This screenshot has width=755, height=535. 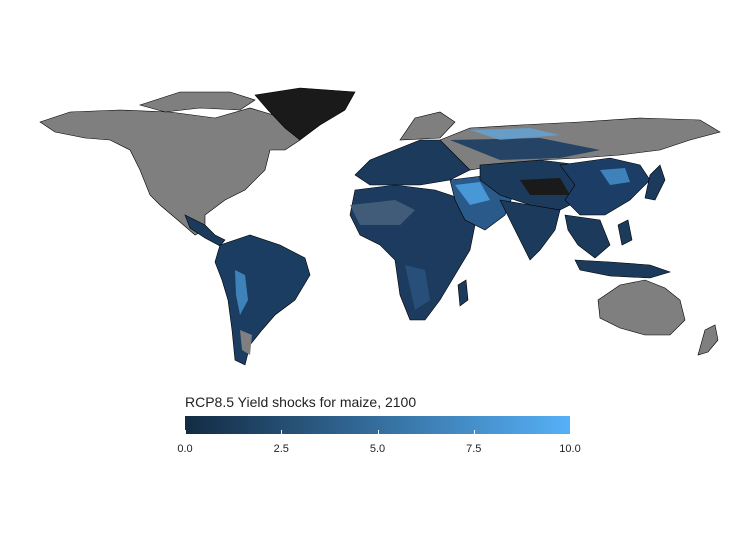 I want to click on australia, so click(x=641, y=307).